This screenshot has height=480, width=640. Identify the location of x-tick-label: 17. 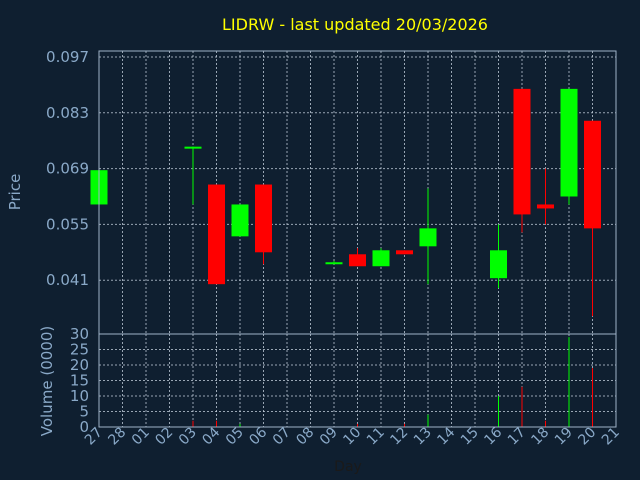
(517, 437).